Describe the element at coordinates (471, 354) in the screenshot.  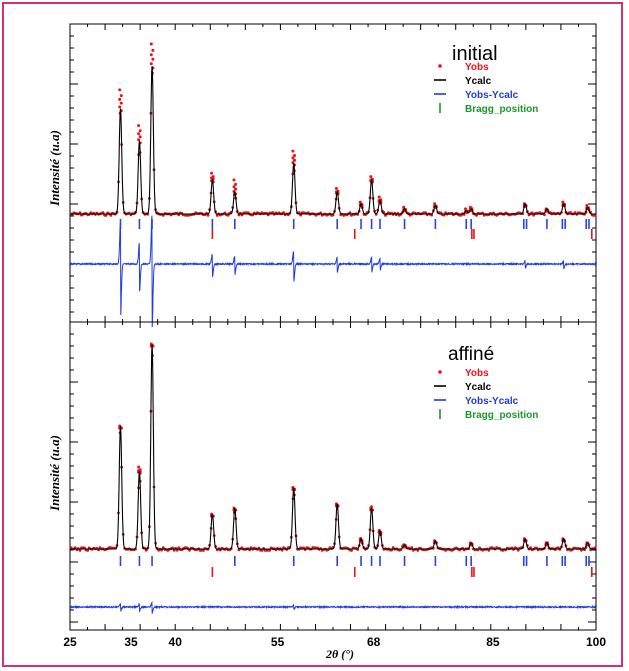
I see `panel-title: affiné` at that location.